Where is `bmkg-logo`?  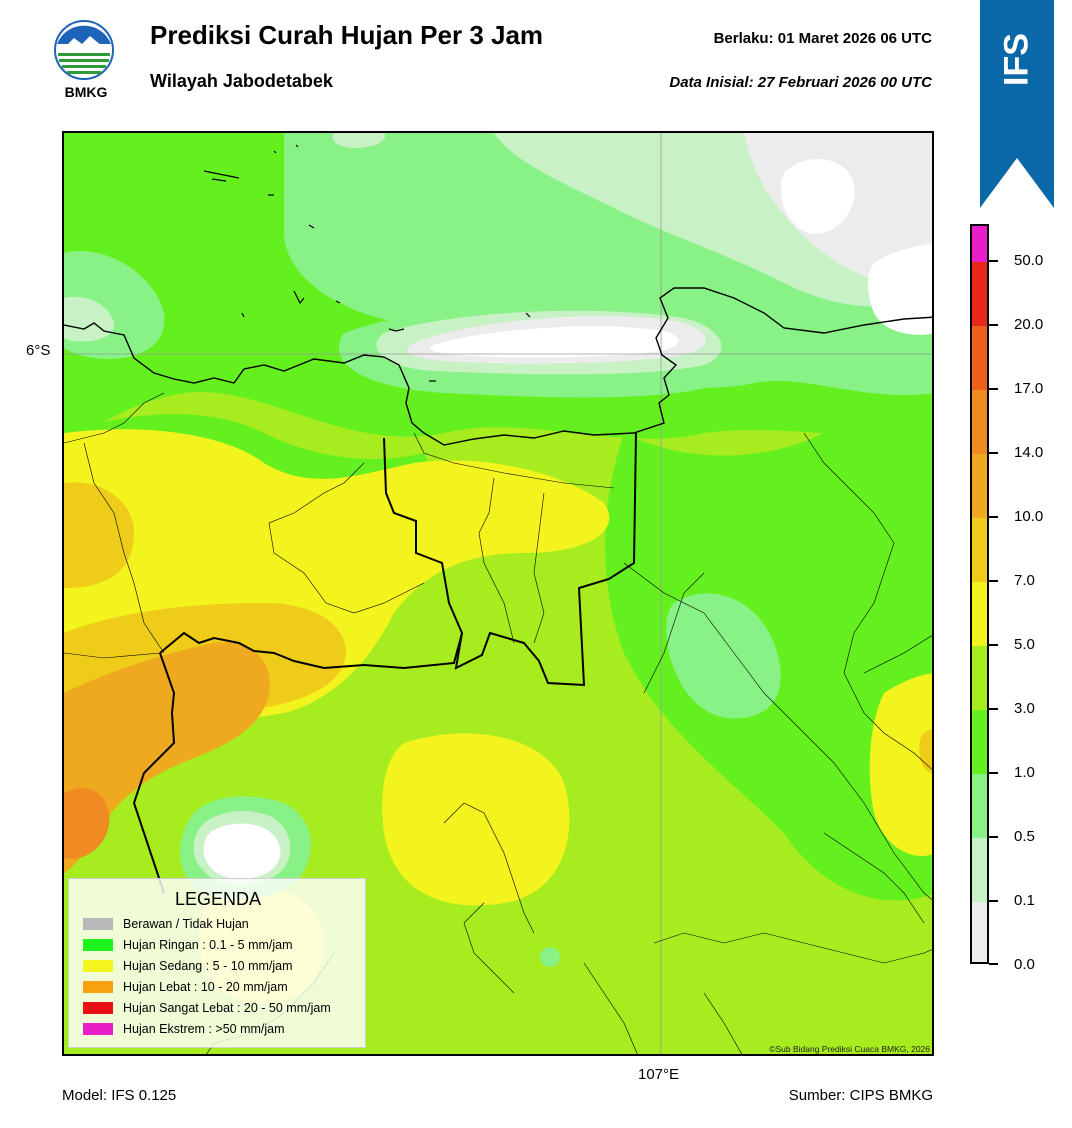
bmkg-logo is located at coordinates (84, 52).